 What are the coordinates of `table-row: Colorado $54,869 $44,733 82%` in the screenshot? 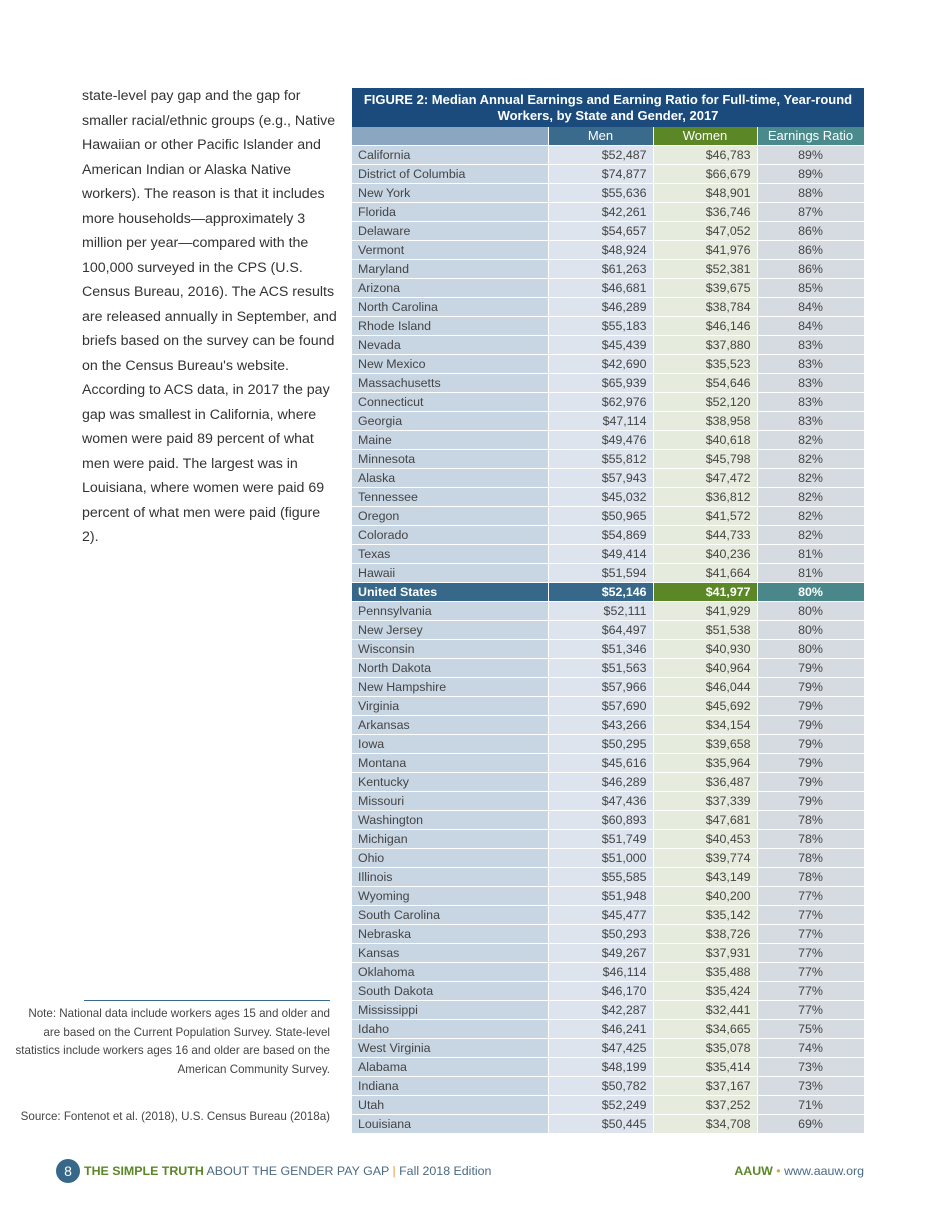 It's located at (608, 535).